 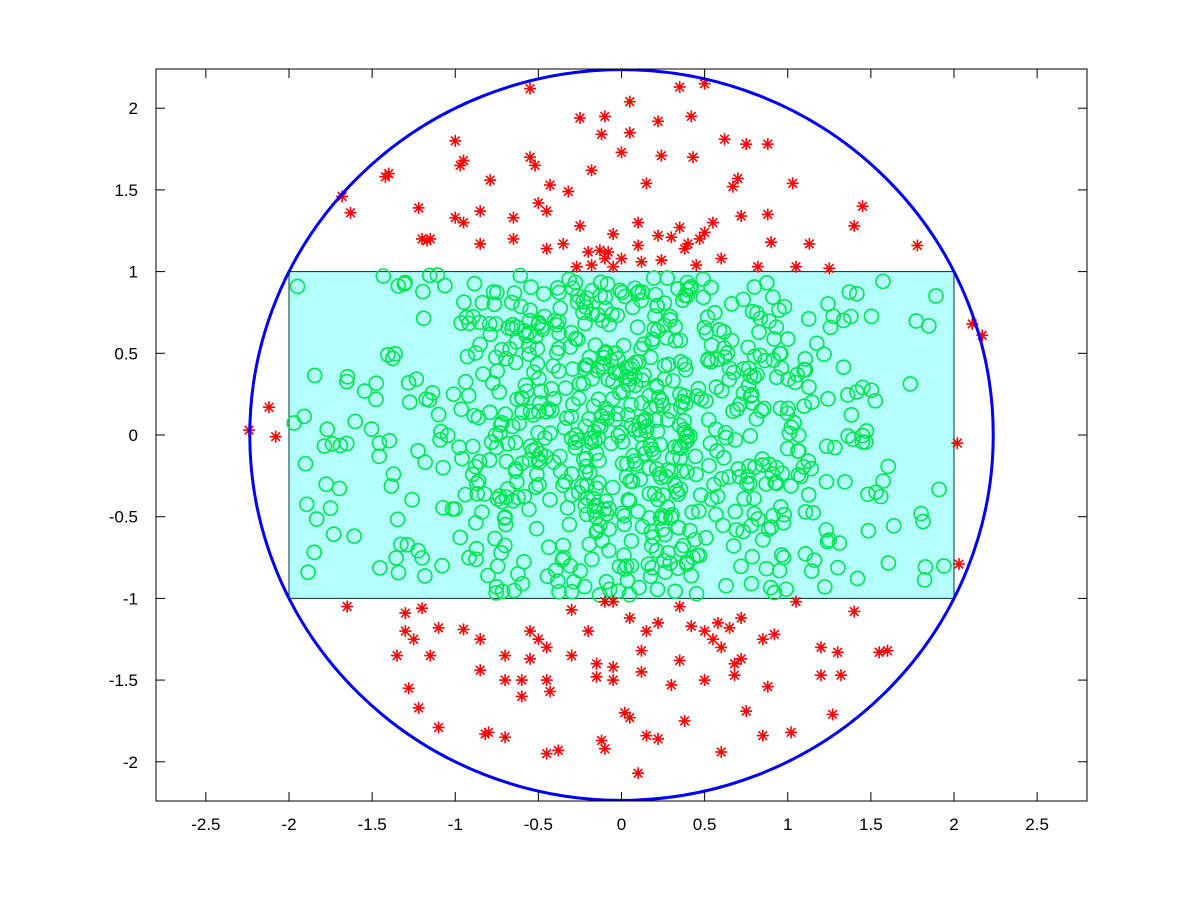 I want to click on y-tick-label: -1.5, so click(x=123, y=680).